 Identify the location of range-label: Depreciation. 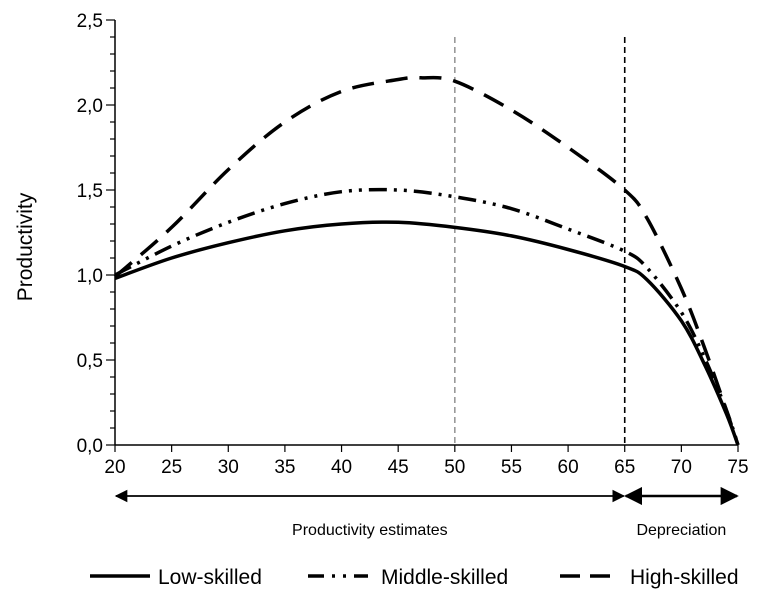
(681, 530).